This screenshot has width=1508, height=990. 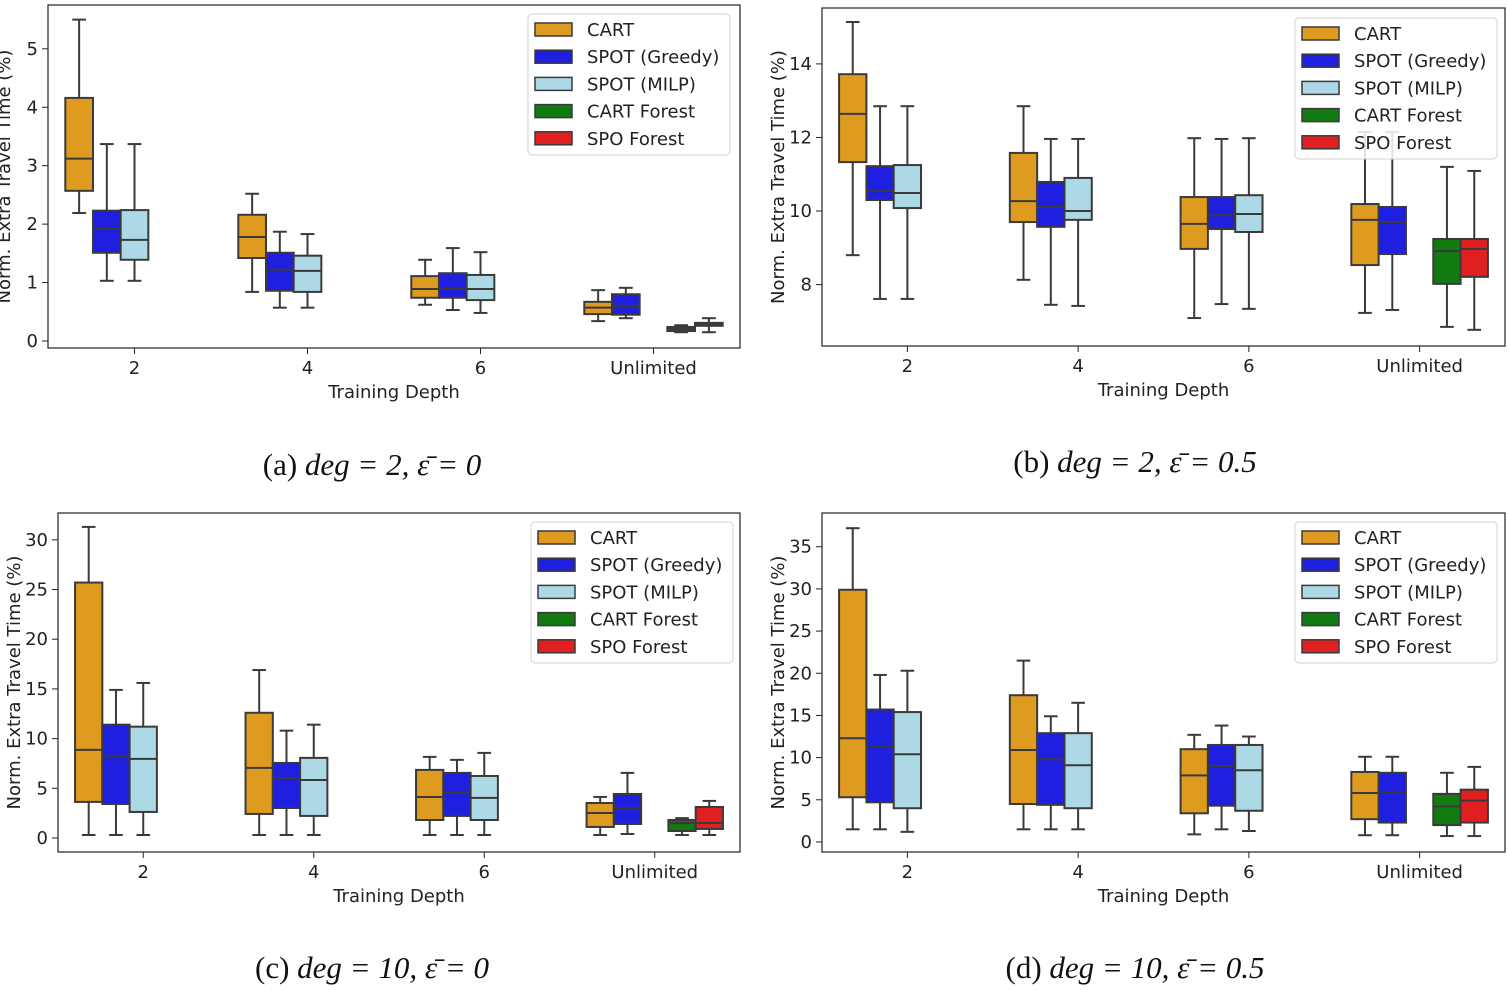 What do you see at coordinates (32, 166) in the screenshot?
I see `y-tick-label: 3` at bounding box center [32, 166].